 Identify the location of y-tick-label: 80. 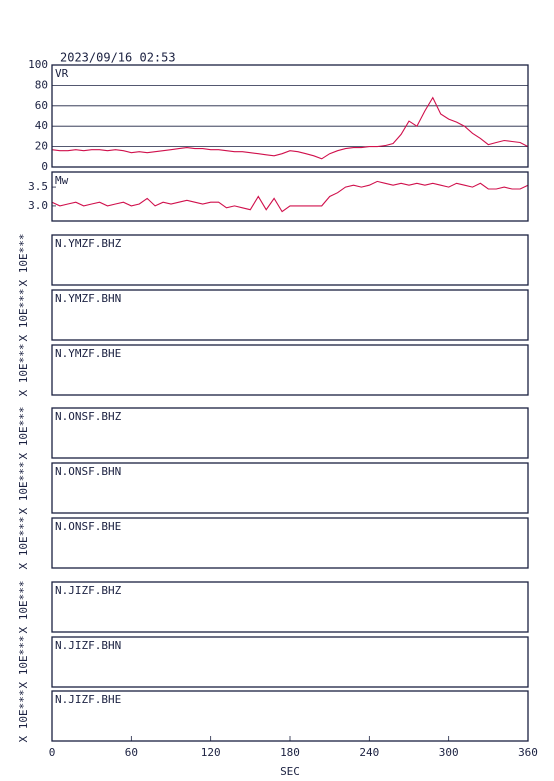
(41, 84).